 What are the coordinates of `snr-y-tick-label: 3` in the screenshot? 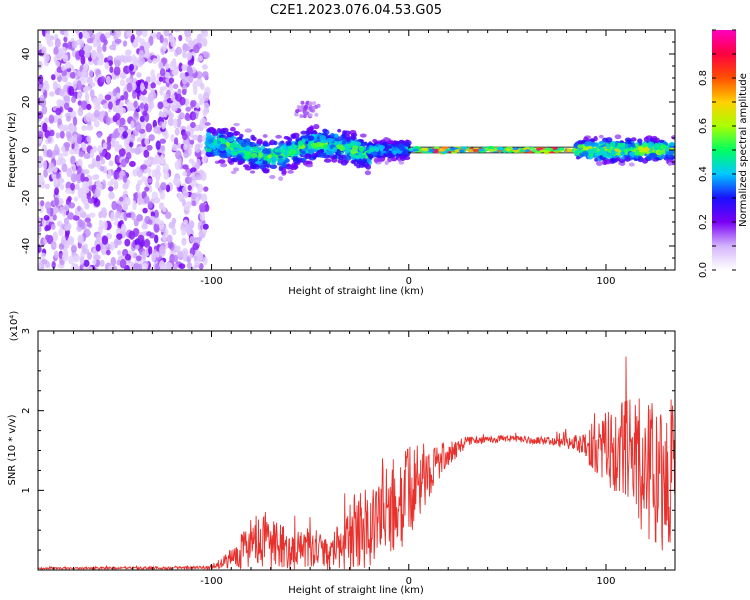 It's located at (26, 331).